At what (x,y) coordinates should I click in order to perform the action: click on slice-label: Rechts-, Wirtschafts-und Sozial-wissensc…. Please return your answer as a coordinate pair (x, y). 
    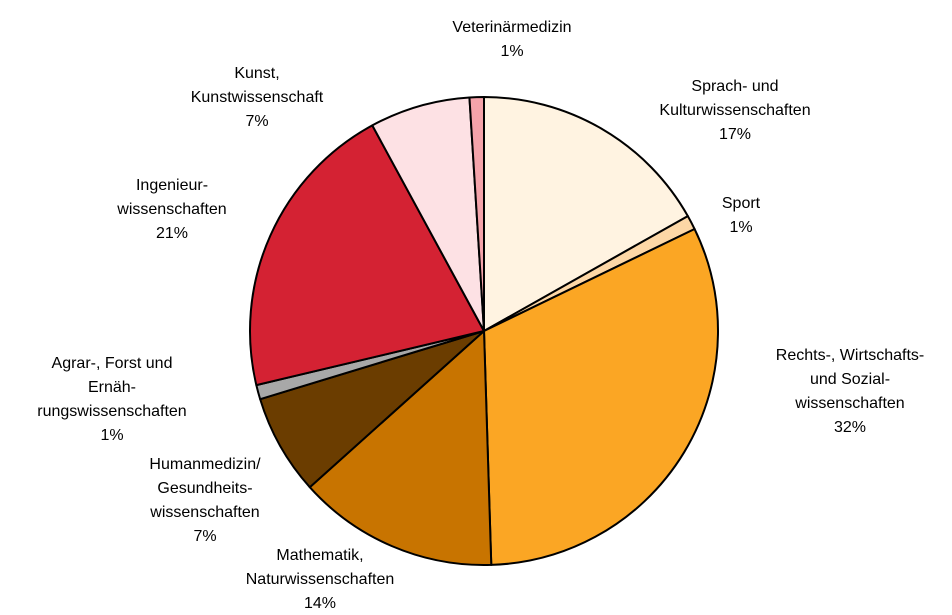
    Looking at the image, I should click on (850, 391).